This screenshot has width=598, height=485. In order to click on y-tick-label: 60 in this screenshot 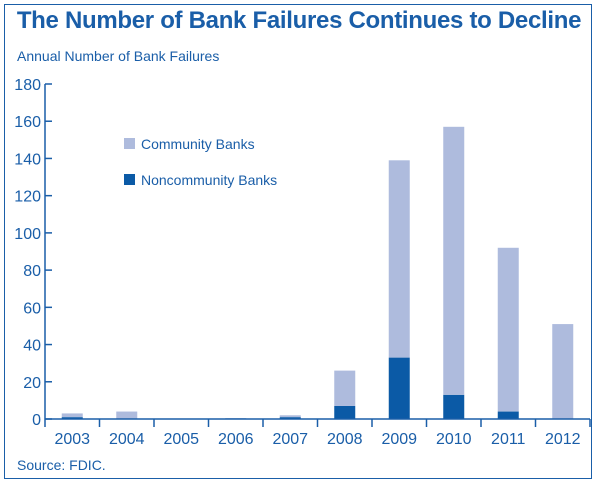, I will do `click(32, 308)`.